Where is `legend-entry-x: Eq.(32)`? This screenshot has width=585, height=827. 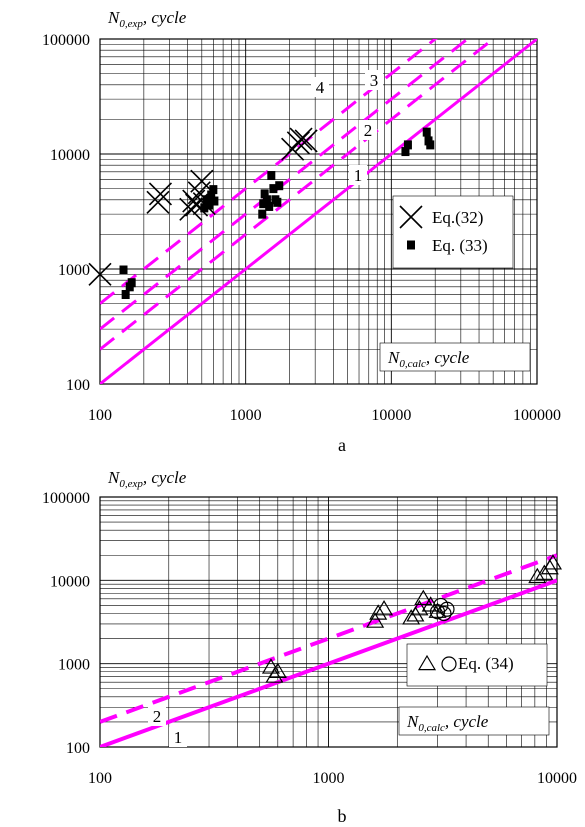
legend-entry-x: Eq.(32) is located at coordinates (457, 217).